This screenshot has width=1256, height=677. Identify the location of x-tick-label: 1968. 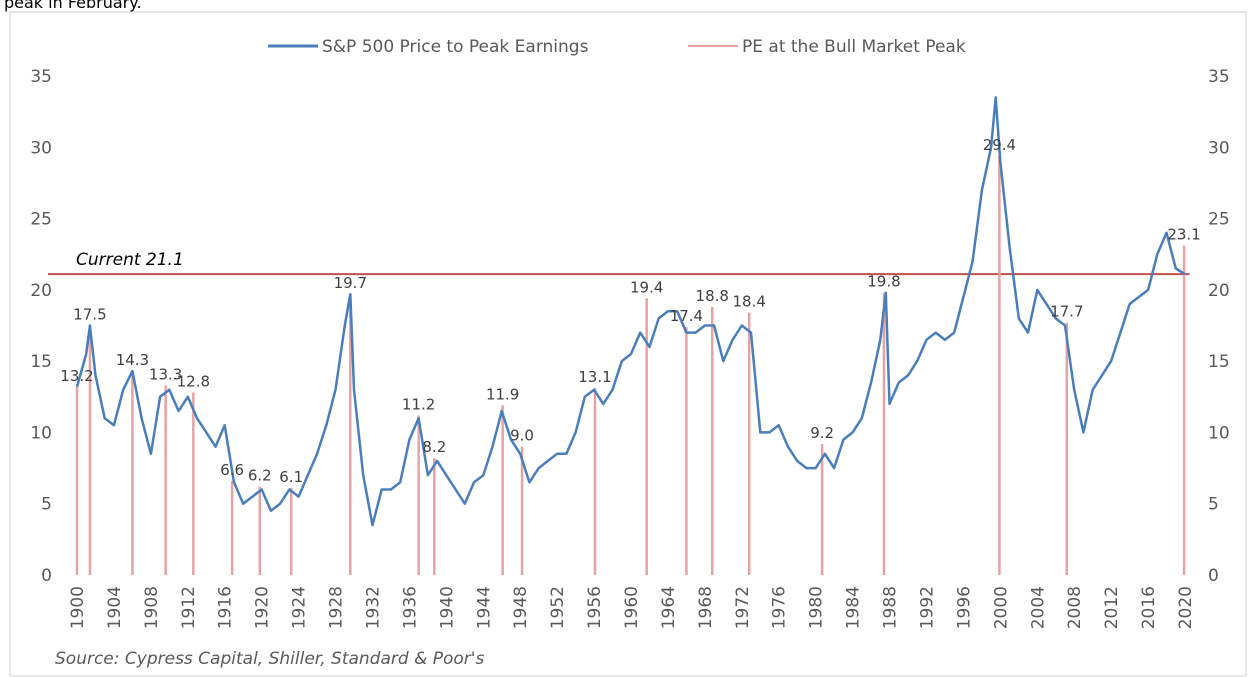
(706, 607).